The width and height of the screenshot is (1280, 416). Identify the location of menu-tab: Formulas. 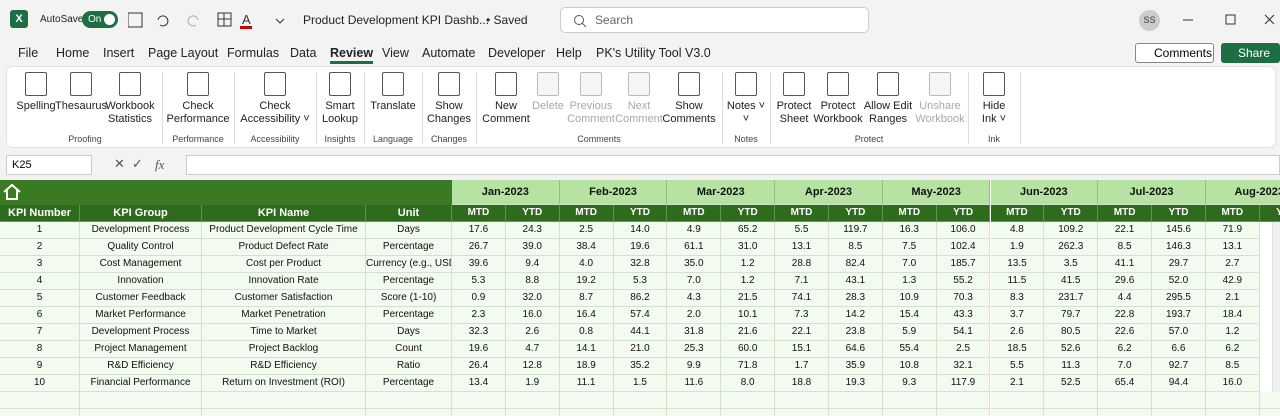
(253, 53).